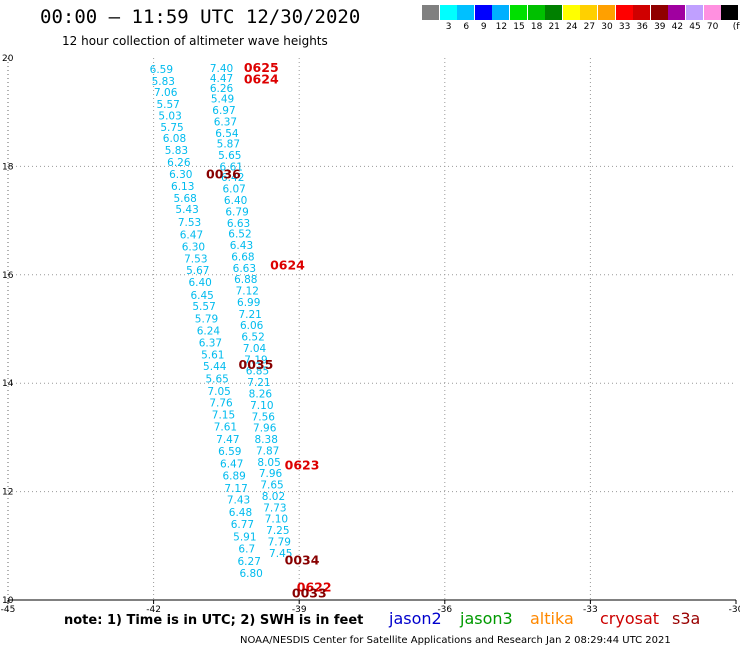 The height and width of the screenshot is (650, 740). What do you see at coordinates (8, 384) in the screenshot?
I see `y-tick-label: 14` at bounding box center [8, 384].